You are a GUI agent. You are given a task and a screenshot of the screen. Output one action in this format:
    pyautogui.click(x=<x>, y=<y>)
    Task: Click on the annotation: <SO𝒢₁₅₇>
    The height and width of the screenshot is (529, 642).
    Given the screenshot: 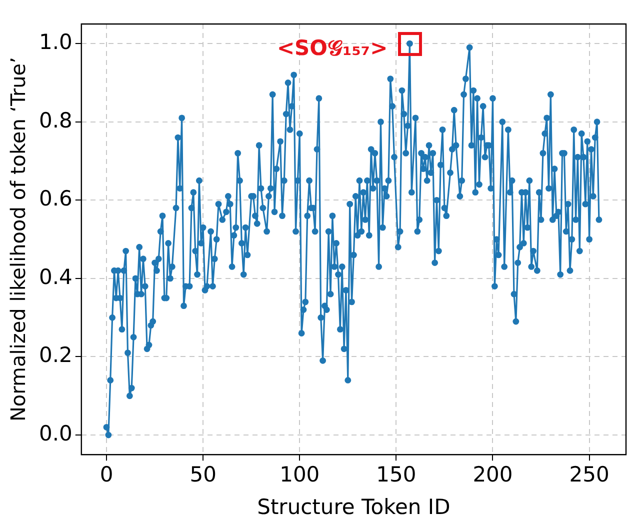 What is the action you would take?
    pyautogui.click(x=332, y=48)
    